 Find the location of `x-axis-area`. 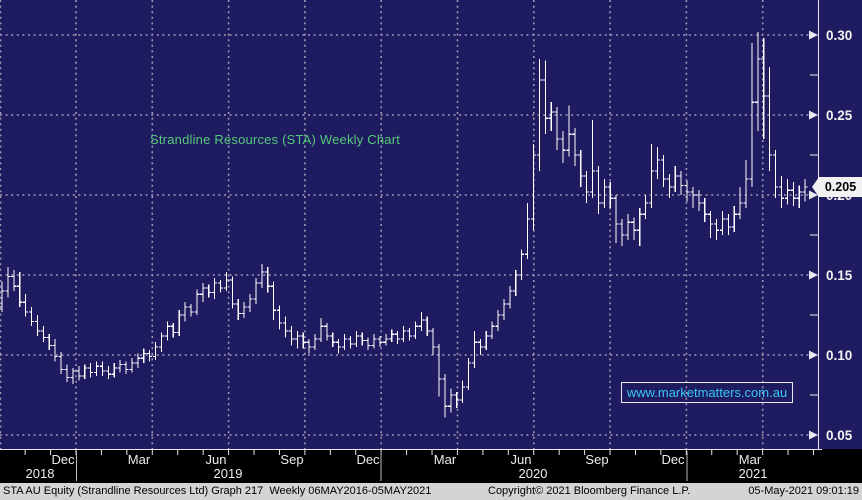

x-axis-area is located at coordinates (431, 466).